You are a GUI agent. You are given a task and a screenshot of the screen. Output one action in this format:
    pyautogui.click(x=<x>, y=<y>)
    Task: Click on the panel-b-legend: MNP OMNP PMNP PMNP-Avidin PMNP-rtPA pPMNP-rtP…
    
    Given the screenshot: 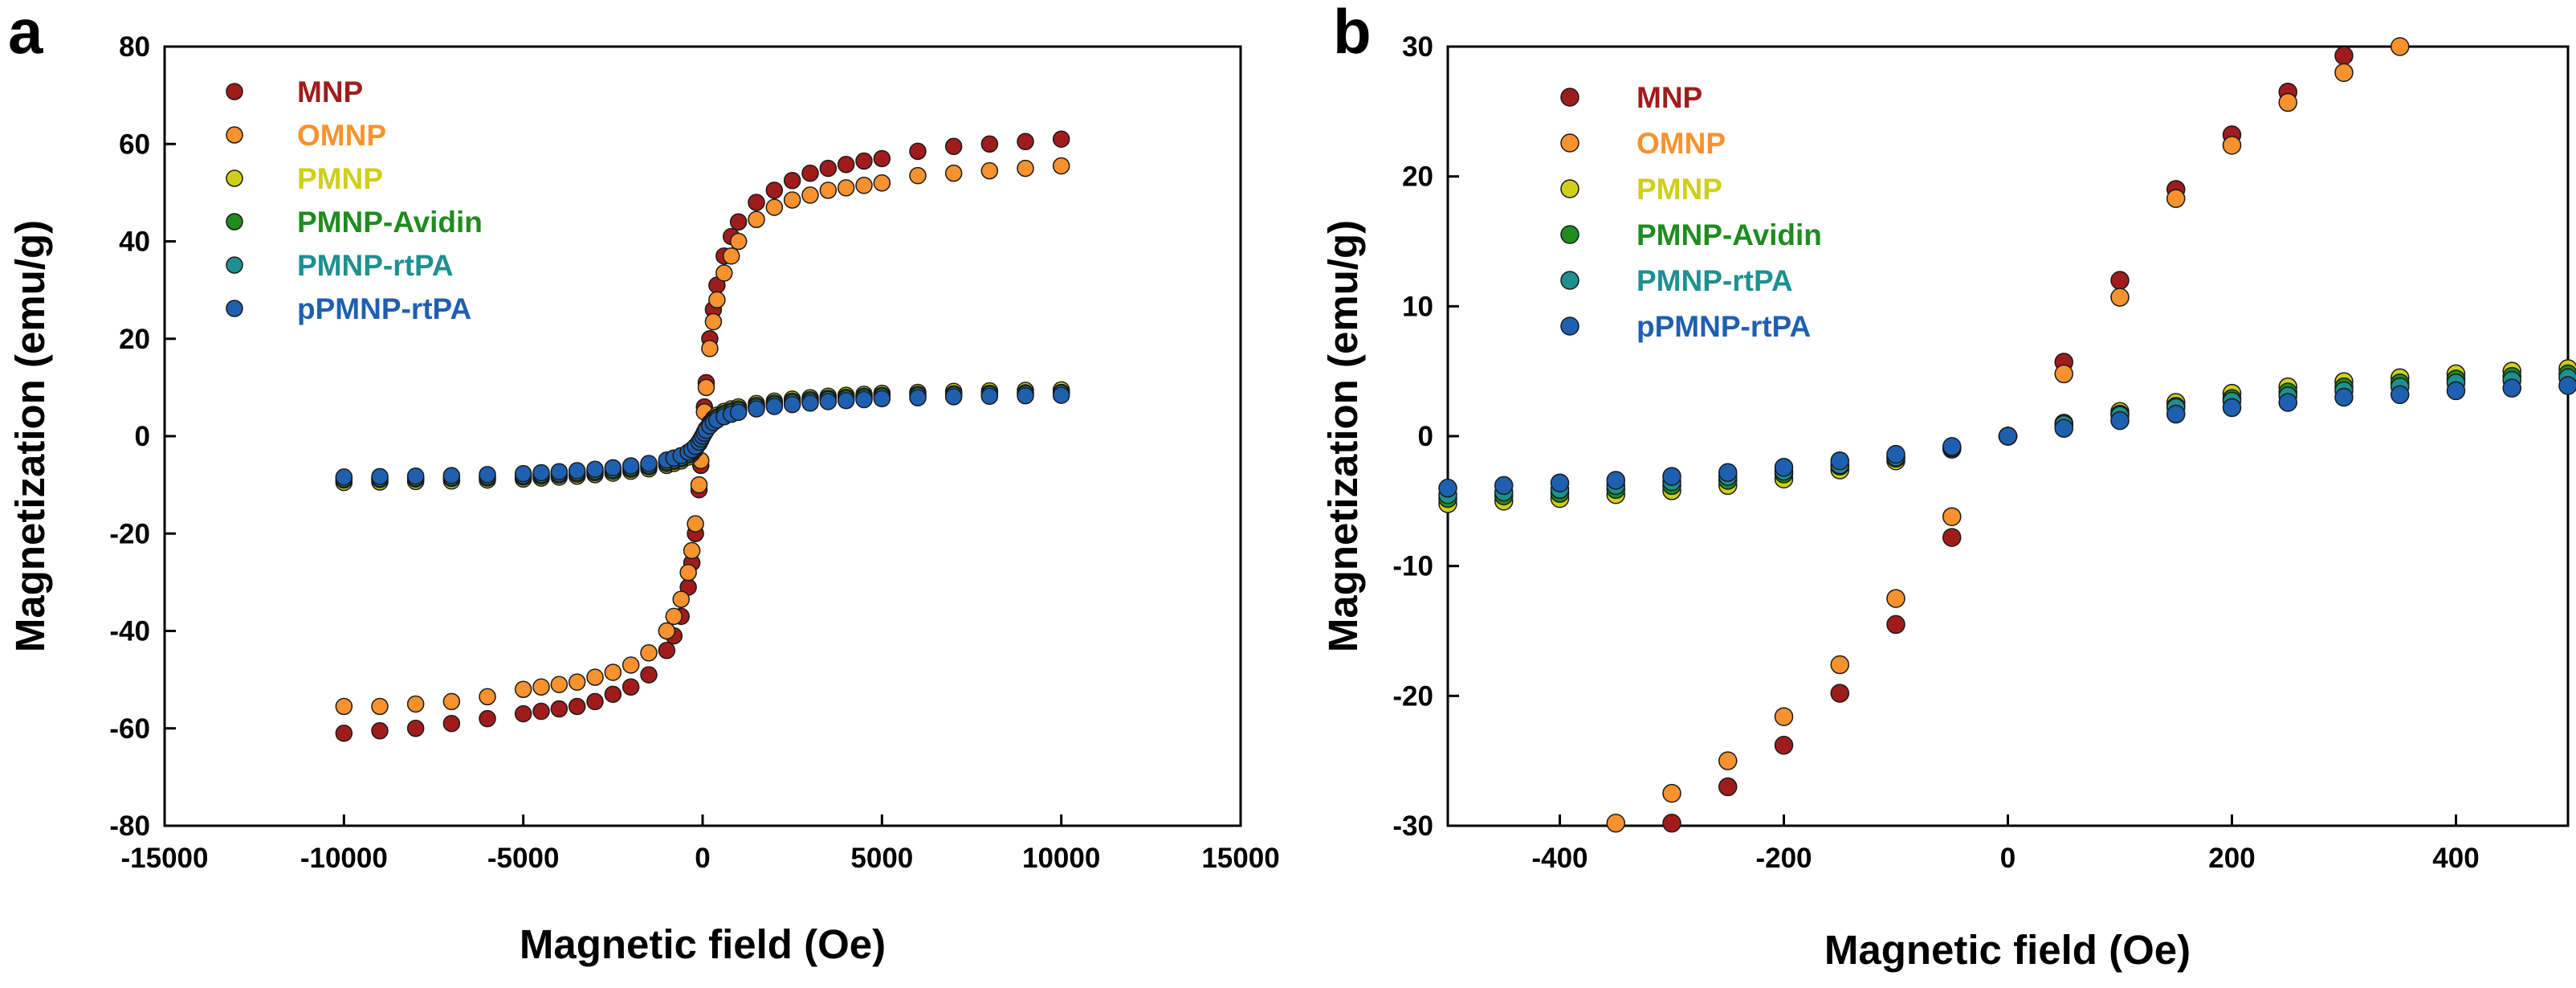 What is the action you would take?
    pyautogui.click(x=1691, y=212)
    